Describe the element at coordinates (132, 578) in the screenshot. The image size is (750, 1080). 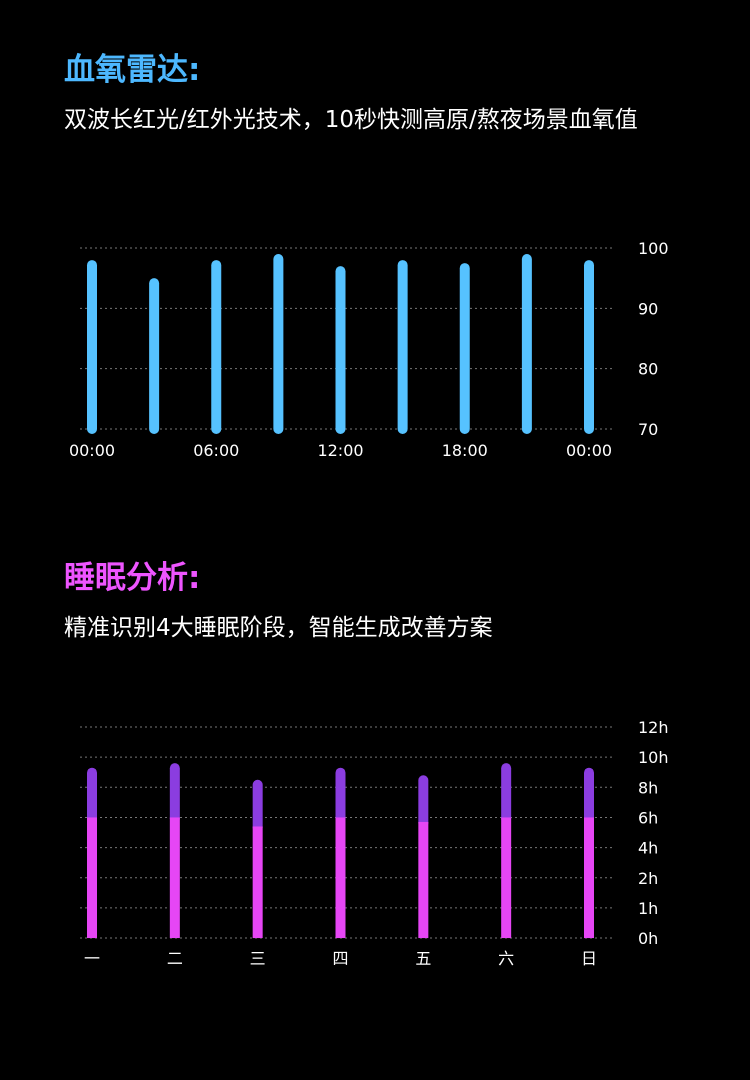
I see `sleep-title: 睡眠分析:` at that location.